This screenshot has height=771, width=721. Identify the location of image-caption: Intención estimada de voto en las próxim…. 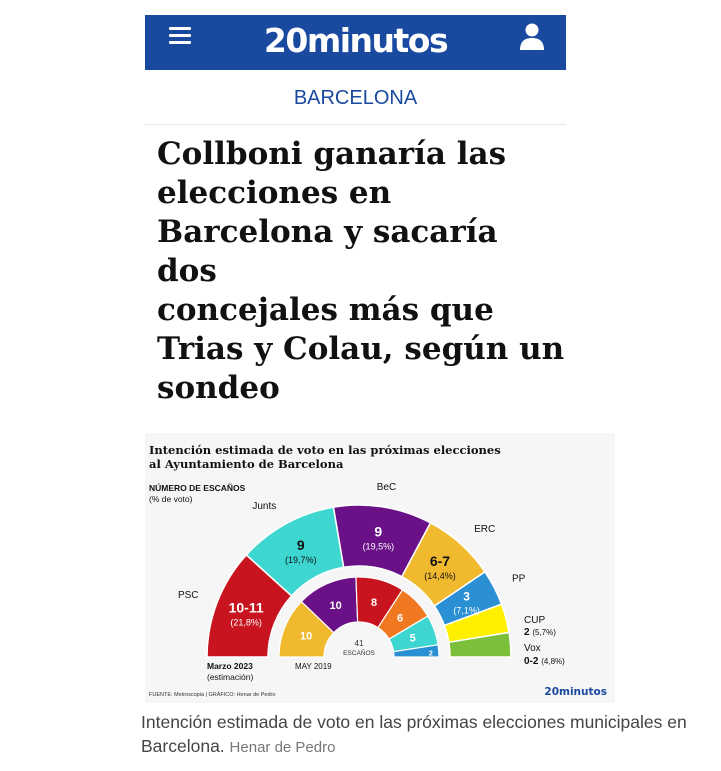
(421, 735).